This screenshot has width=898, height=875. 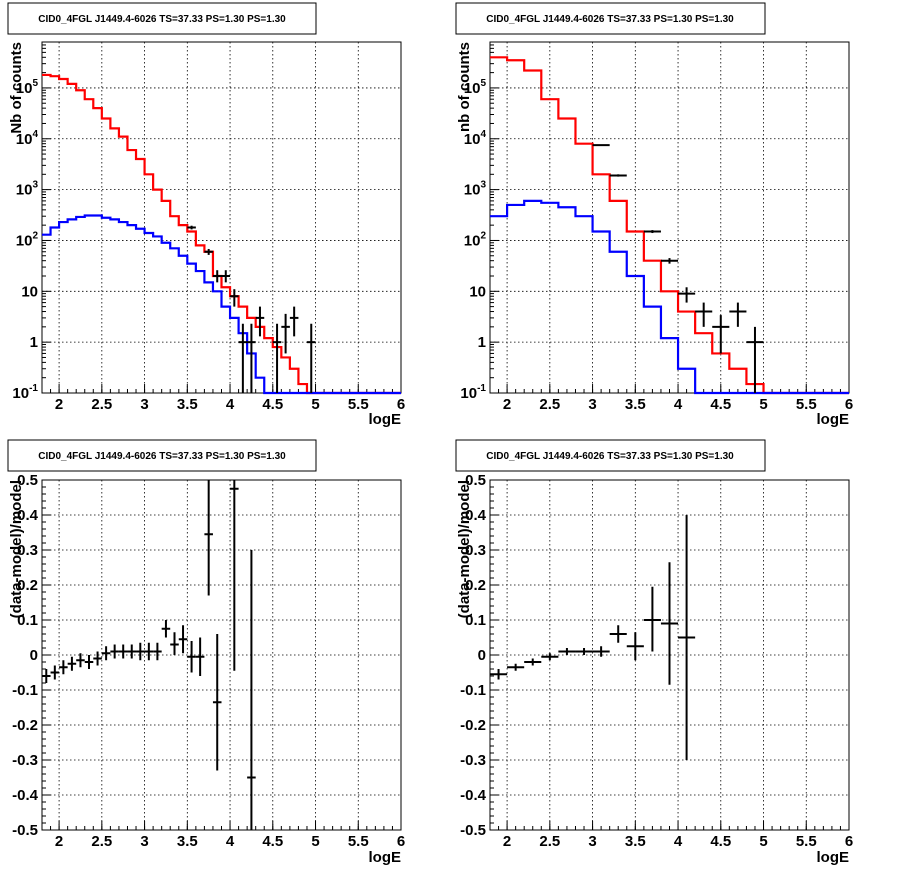 I want to click on y-tick-label: 10², so click(x=475, y=239).